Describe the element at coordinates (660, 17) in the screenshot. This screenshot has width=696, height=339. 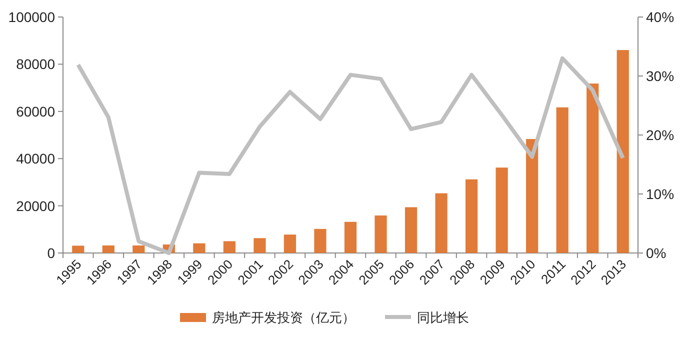
I see `y2-tick-label: 40%` at that location.